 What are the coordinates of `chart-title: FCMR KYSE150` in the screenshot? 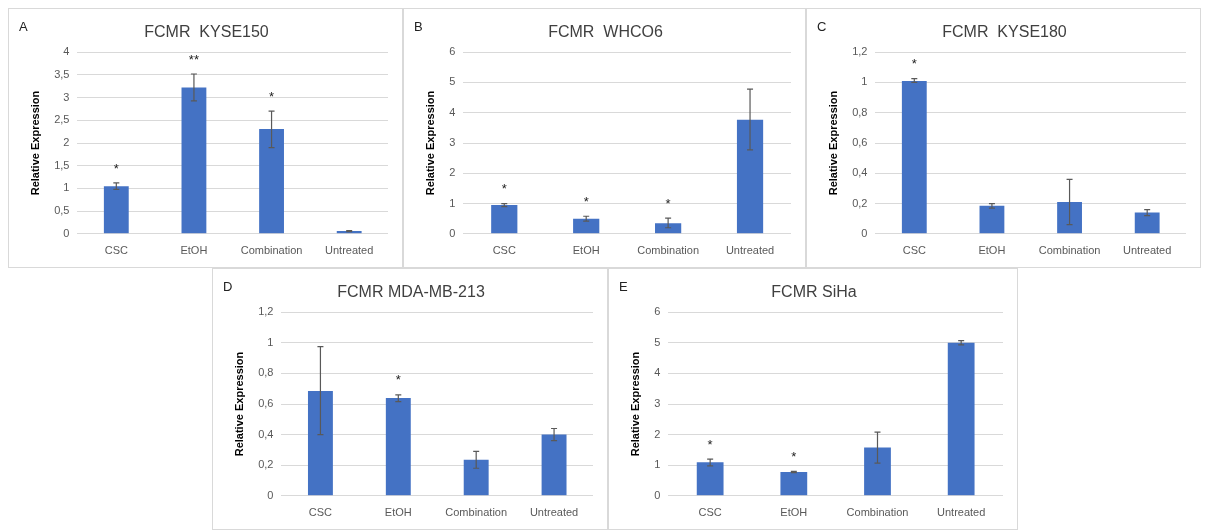 It's located at (206, 32).